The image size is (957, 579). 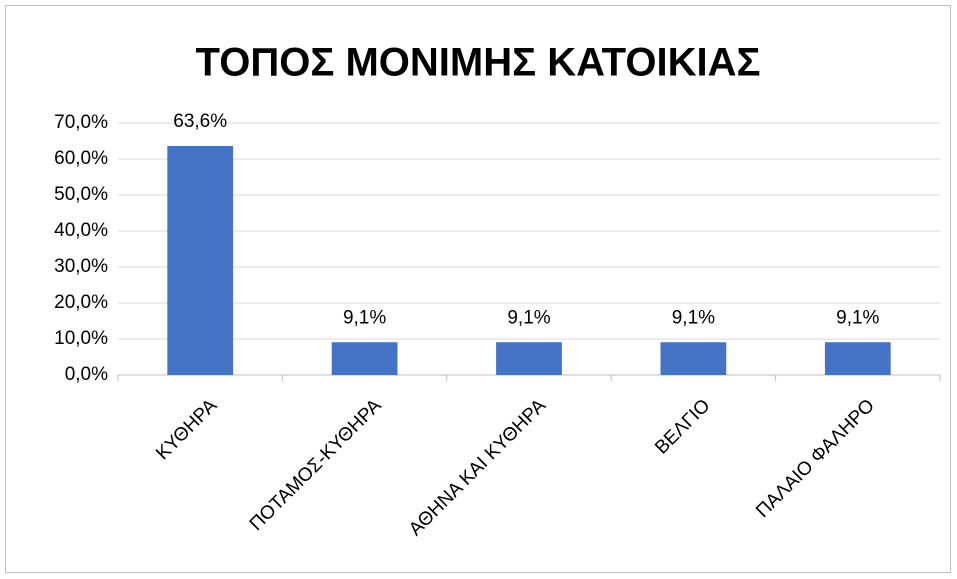 I want to click on y-tick-label: 30,0%, so click(x=81, y=266).